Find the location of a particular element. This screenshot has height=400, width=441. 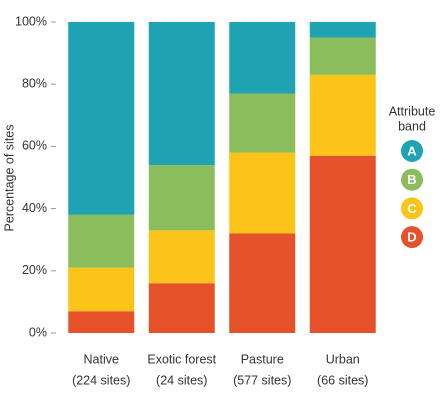

x-tick-label: (24 sites) is located at coordinates (181, 380).